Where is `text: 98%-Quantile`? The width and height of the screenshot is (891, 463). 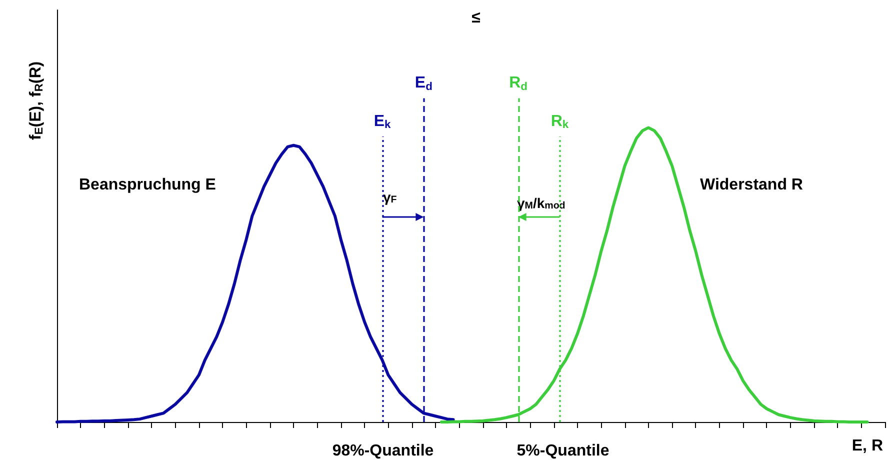
text: 98%-Quantile is located at coordinates (383, 451).